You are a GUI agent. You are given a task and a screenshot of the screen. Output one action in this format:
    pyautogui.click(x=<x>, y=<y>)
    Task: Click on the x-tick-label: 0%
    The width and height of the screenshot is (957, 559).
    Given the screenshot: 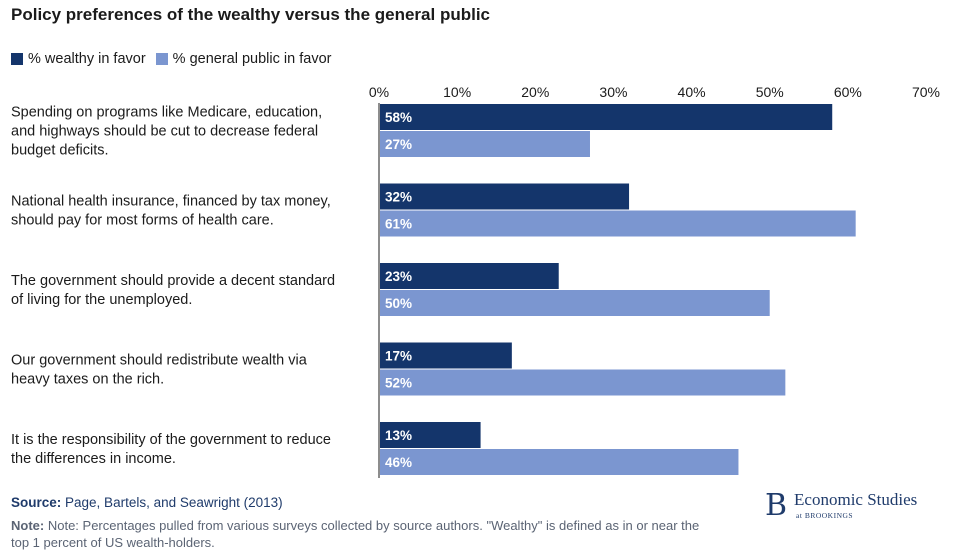 What is the action you would take?
    pyautogui.click(x=379, y=92)
    